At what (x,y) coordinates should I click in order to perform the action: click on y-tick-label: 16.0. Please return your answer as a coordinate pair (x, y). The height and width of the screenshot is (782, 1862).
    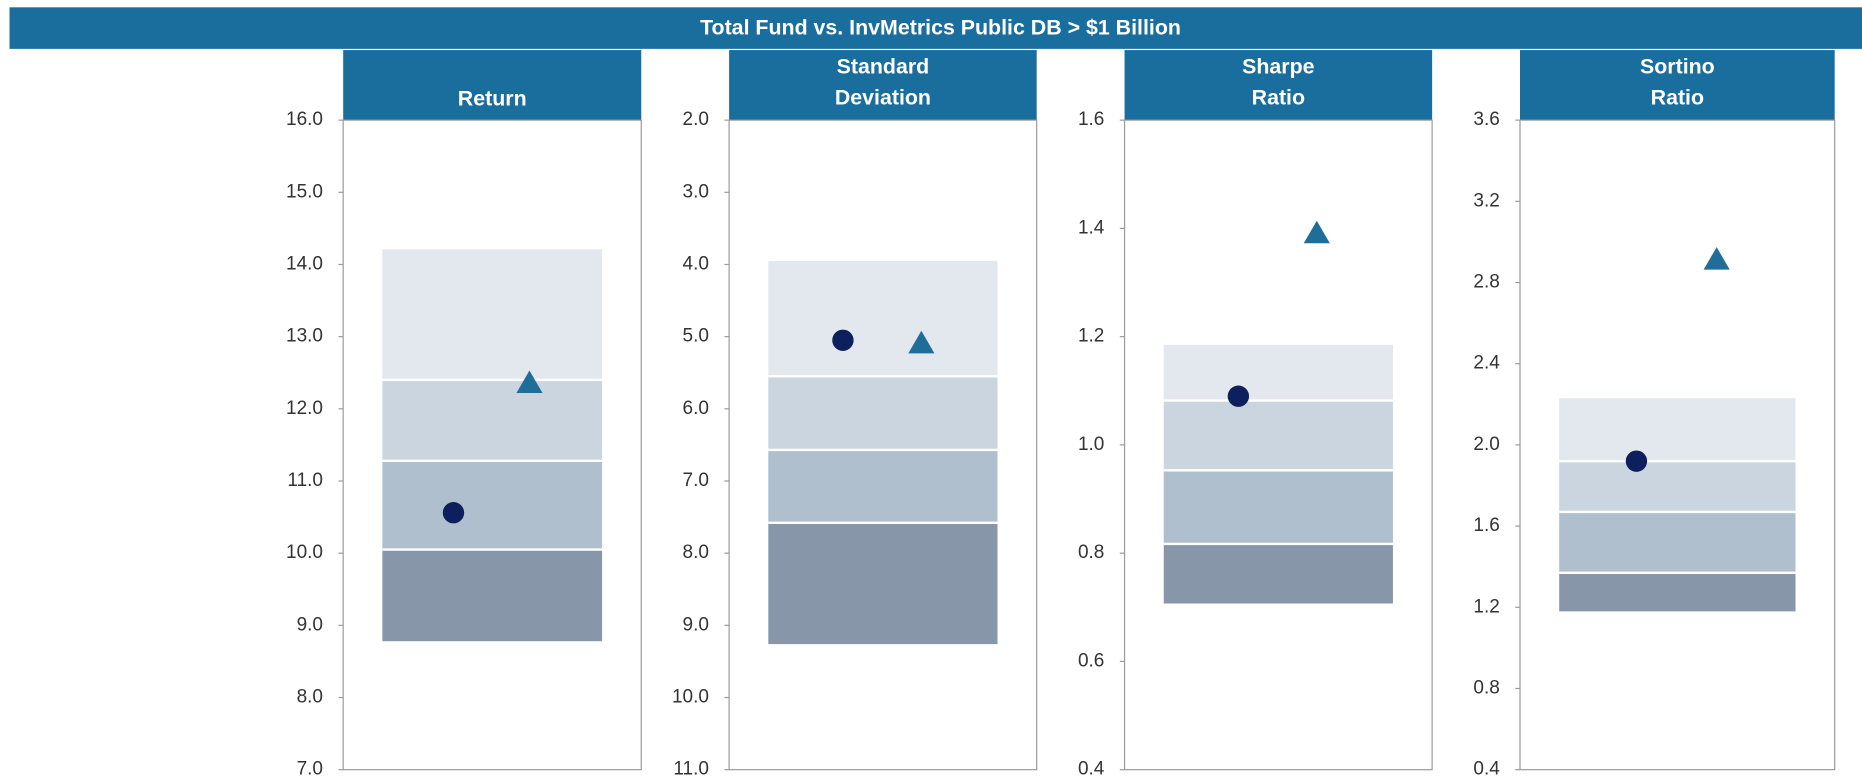
    Looking at the image, I should click on (304, 119).